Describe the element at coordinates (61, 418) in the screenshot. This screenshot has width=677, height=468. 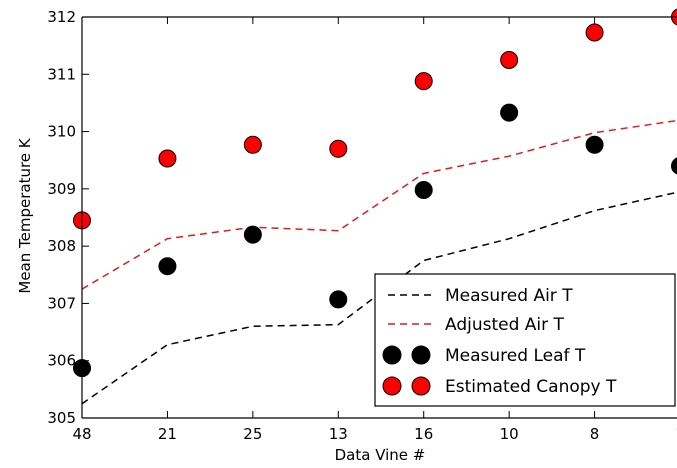
I see `y-tick-label: 305` at that location.